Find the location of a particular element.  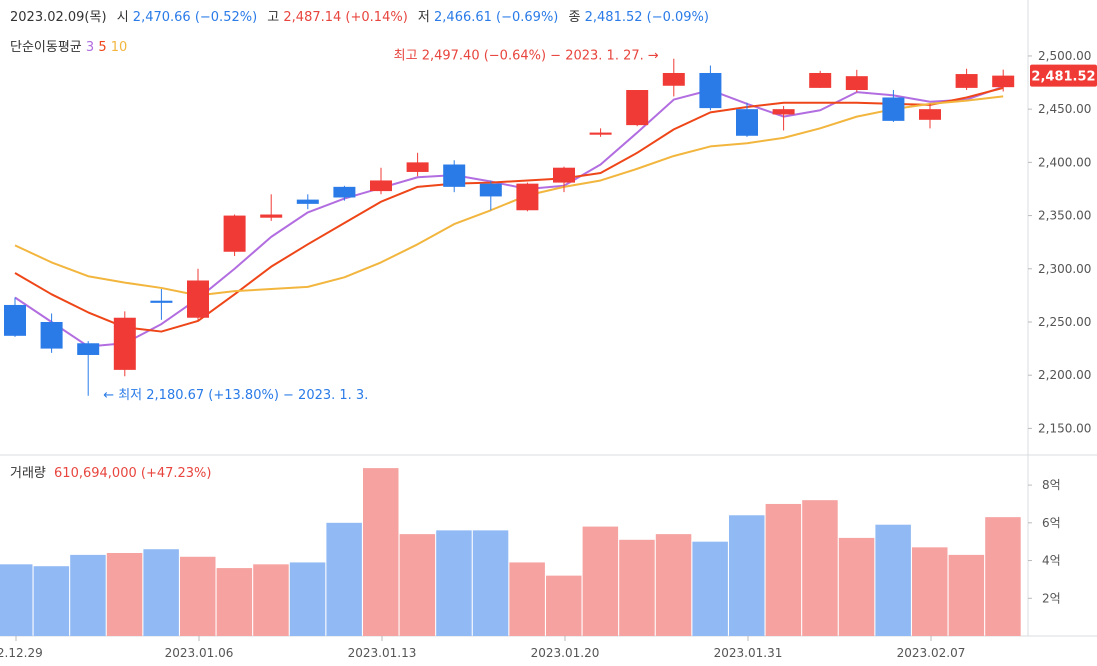

low-label: 저 is located at coordinates (423, 17).